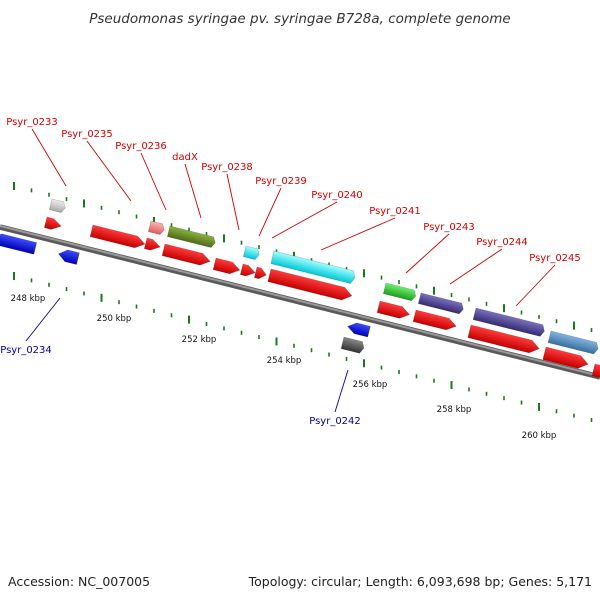 The image size is (600, 600). I want to click on gene-label-psyr-0244: Psyr_0244, so click(502, 242).